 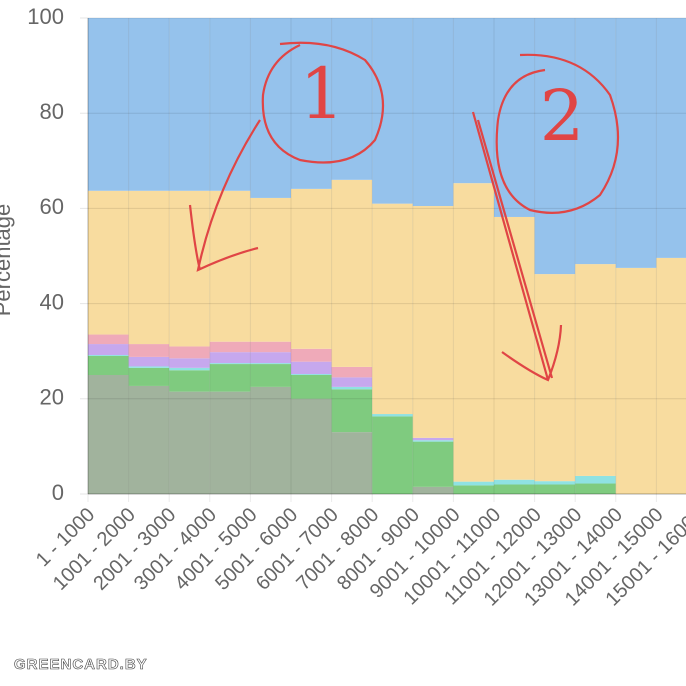 I want to click on y-tick-label: 100, so click(x=45, y=16).